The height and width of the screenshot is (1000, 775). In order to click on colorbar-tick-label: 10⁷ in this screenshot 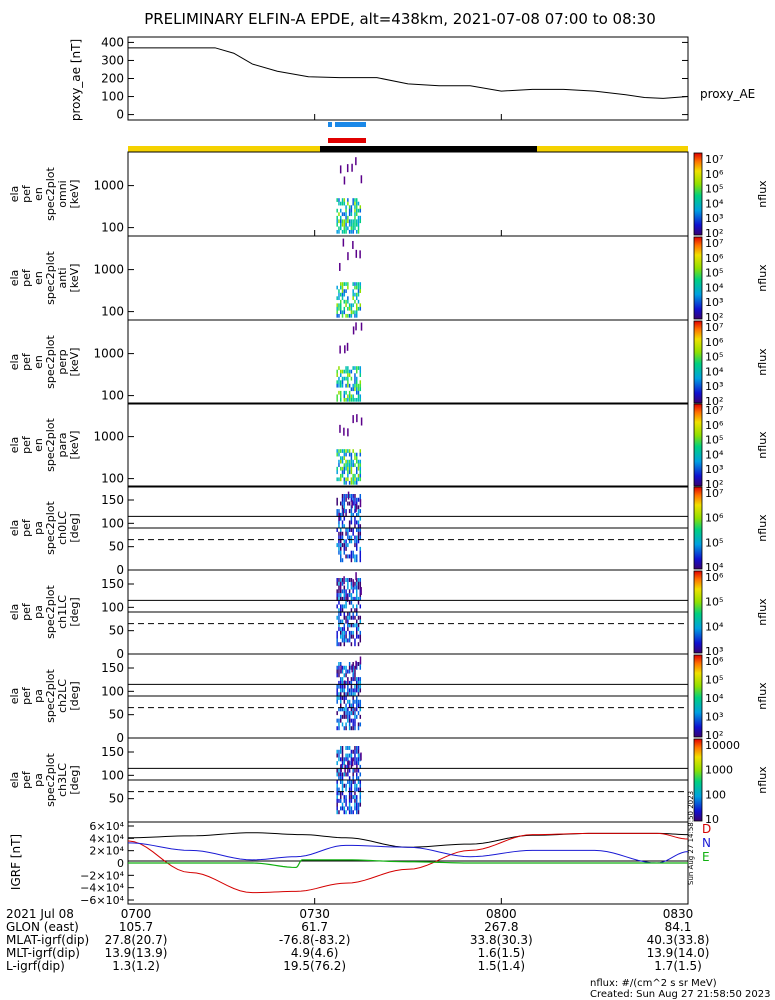, I will do `click(714, 243)`.